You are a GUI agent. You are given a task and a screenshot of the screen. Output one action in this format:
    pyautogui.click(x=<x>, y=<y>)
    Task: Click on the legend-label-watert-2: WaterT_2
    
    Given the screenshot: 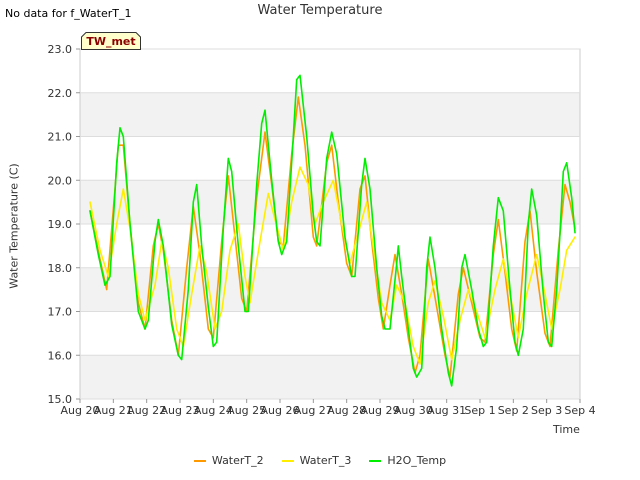 What is the action you would take?
    pyautogui.click(x=237, y=460)
    